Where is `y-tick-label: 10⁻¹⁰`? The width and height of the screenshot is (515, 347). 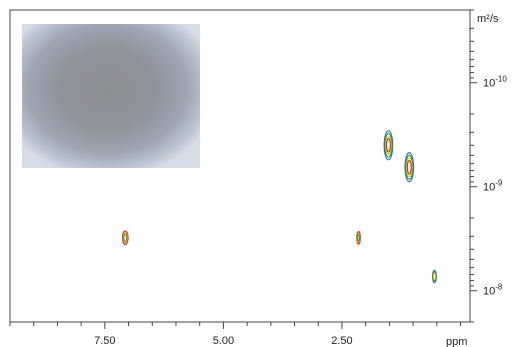 y-tick-label: 10⁻¹⁰ is located at coordinates (495, 82).